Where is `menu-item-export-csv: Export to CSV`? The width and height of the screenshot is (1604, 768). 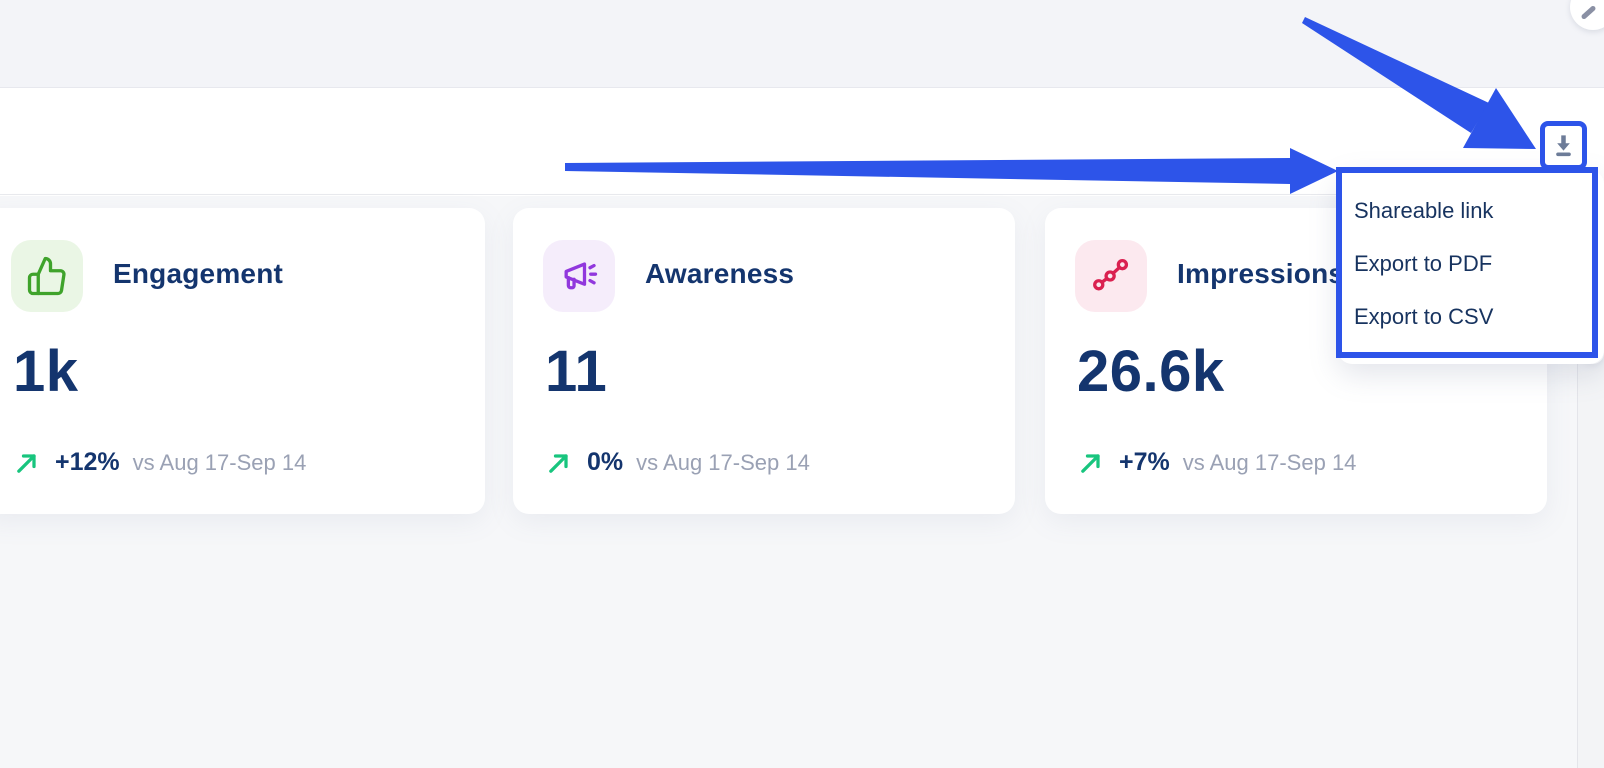
menu-item-export-csv: Export to CSV is located at coordinates (1424, 316).